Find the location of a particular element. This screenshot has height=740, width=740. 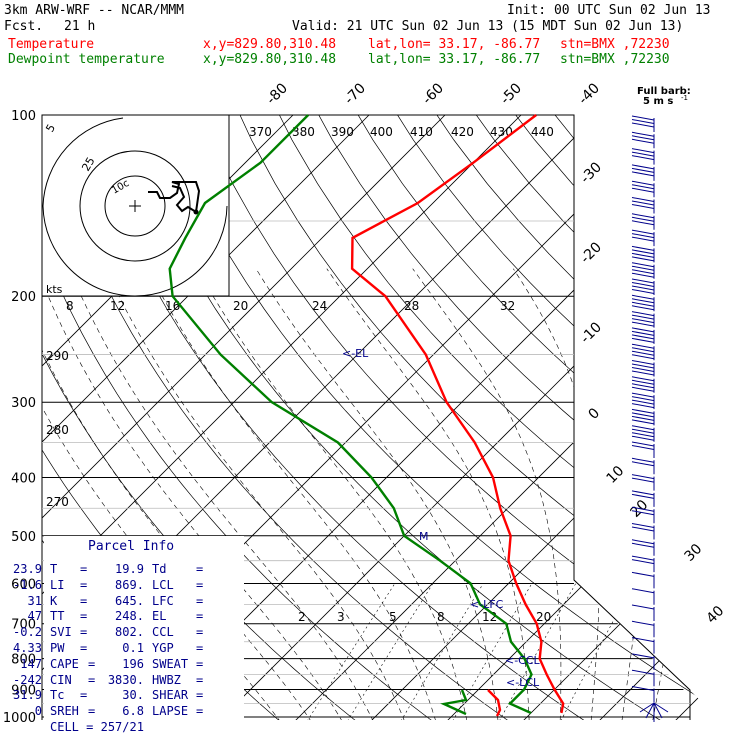

isotherm-label: -70 is located at coordinates (355, 93).